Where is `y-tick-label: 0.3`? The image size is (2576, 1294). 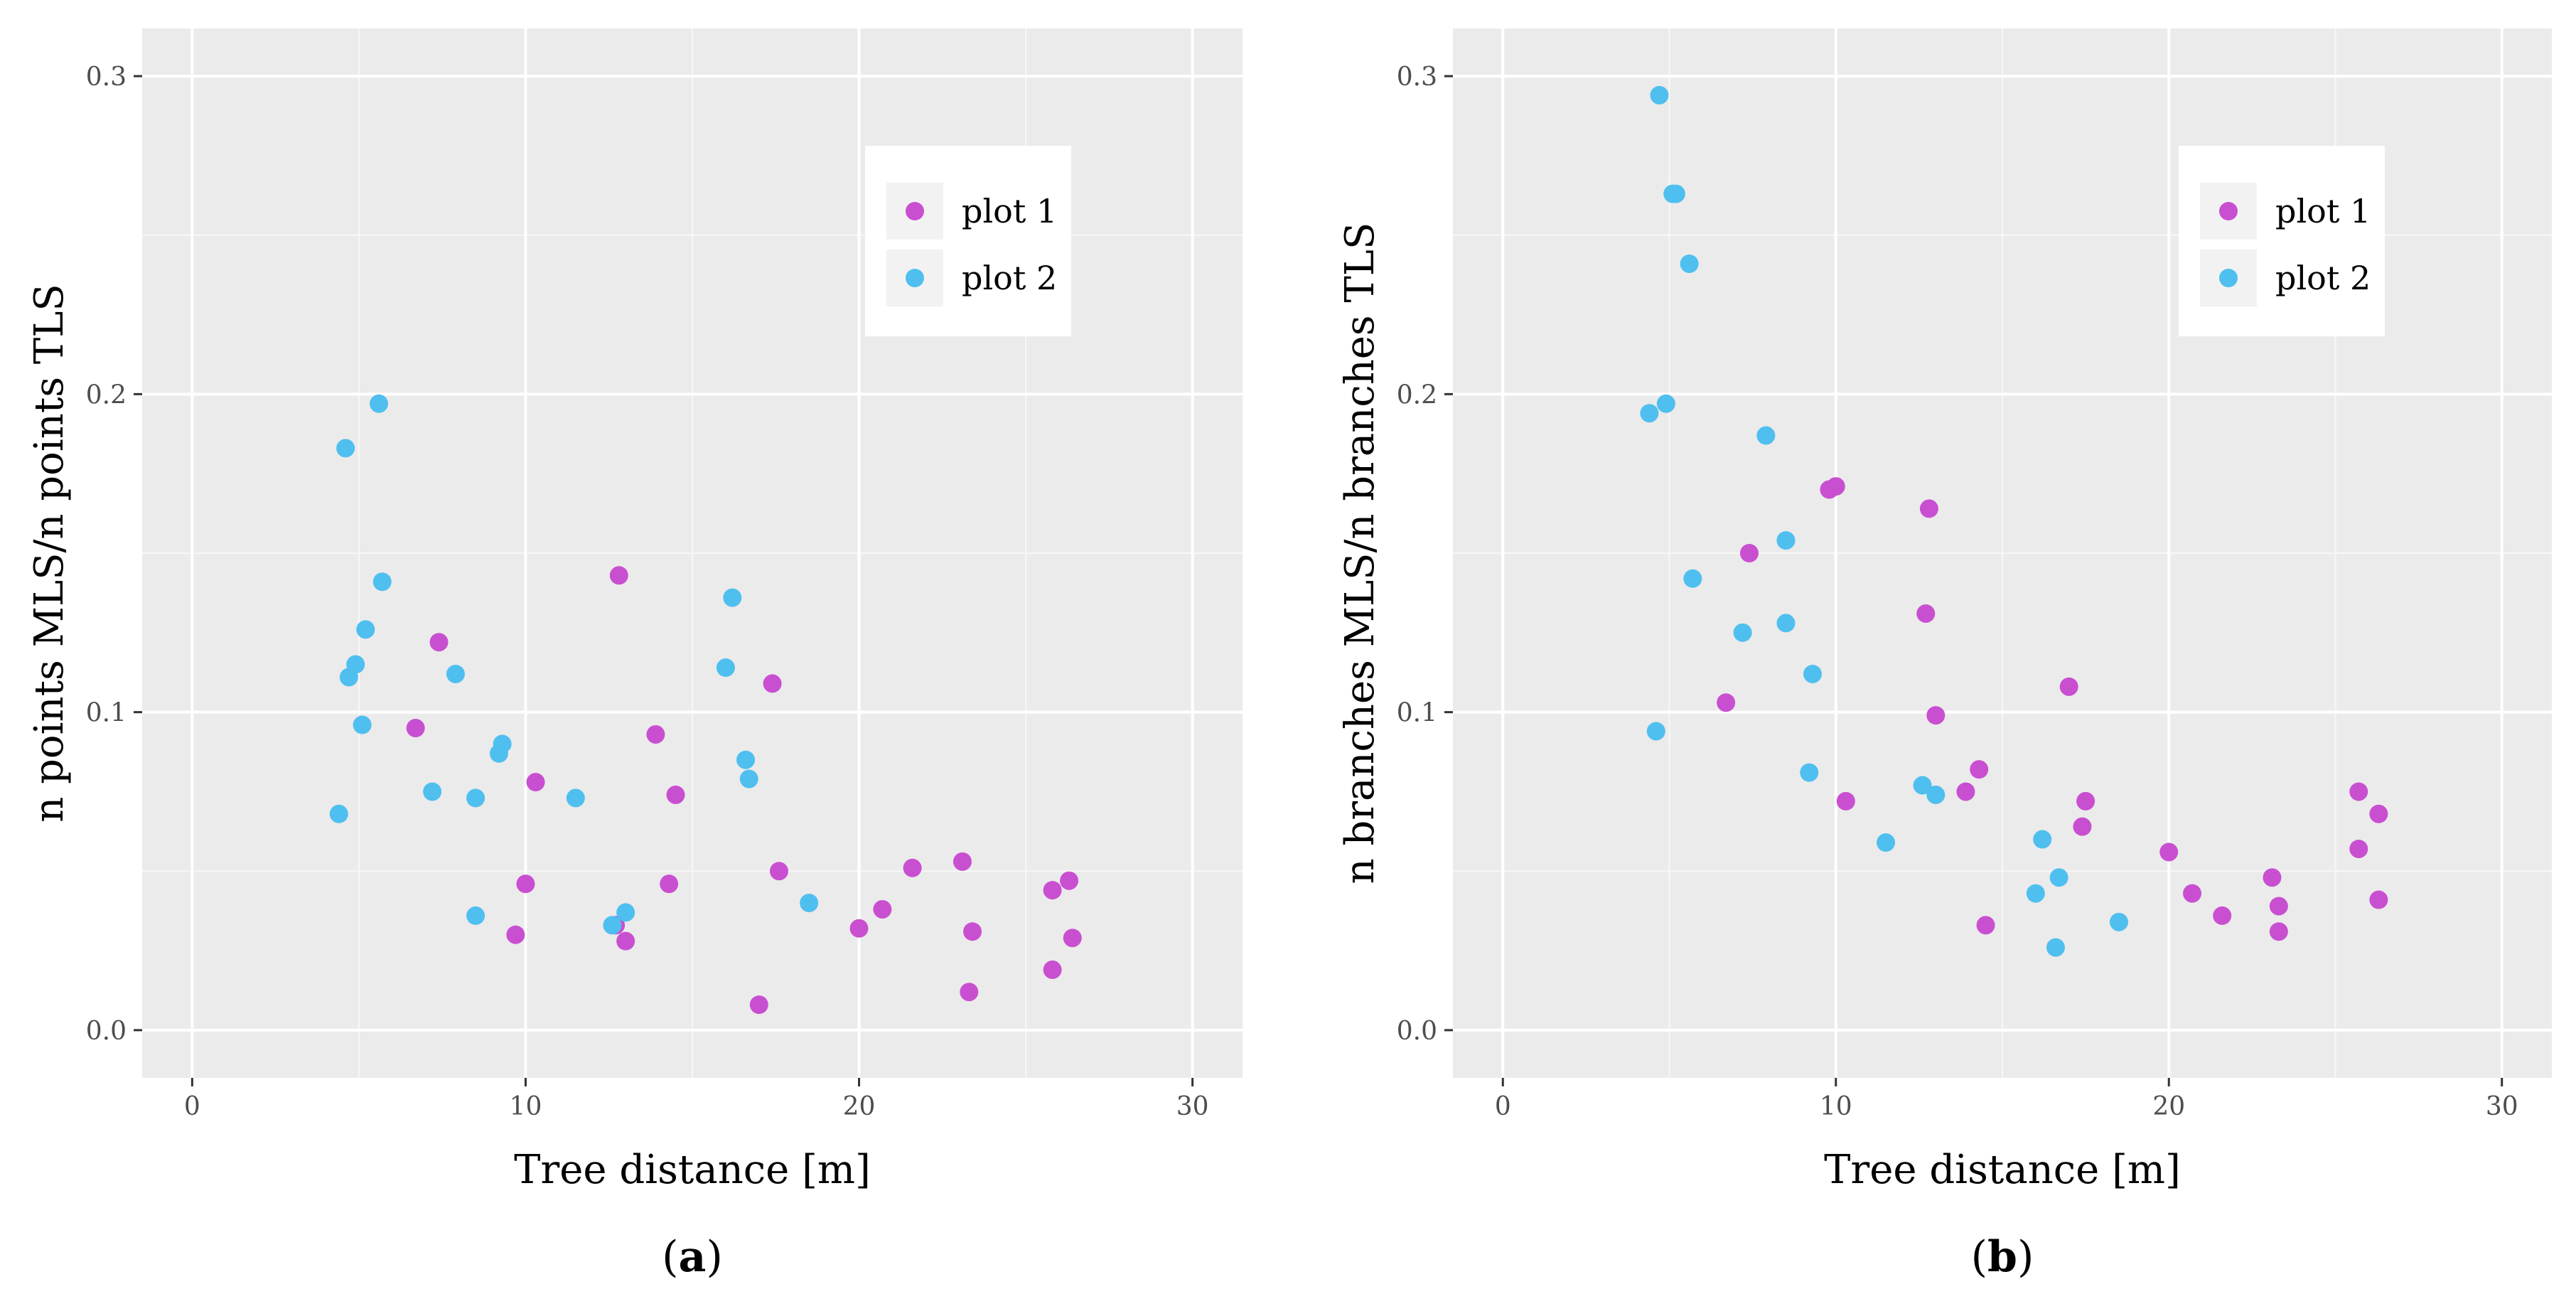 y-tick-label: 0.3 is located at coordinates (106, 77).